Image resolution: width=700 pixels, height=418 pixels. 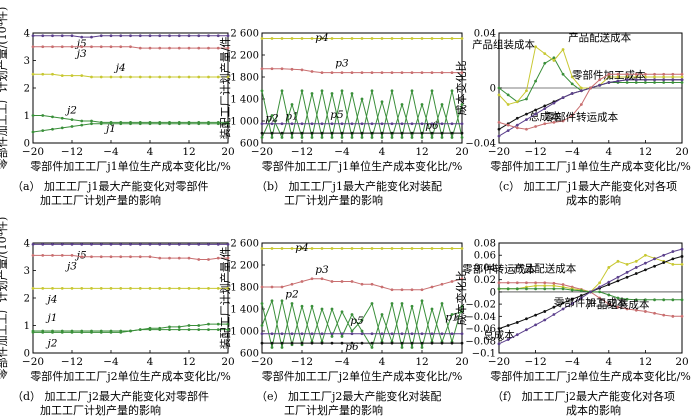 What do you see at coordinates (461, 152) in the screenshot?
I see `x-tick-label: 20` at bounding box center [461, 152].